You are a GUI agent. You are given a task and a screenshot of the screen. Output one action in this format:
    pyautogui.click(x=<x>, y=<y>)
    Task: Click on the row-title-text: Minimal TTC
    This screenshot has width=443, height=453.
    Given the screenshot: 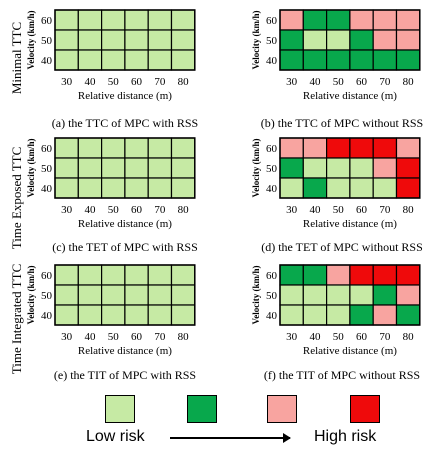 What is the action you would take?
    pyautogui.click(x=16, y=58)
    